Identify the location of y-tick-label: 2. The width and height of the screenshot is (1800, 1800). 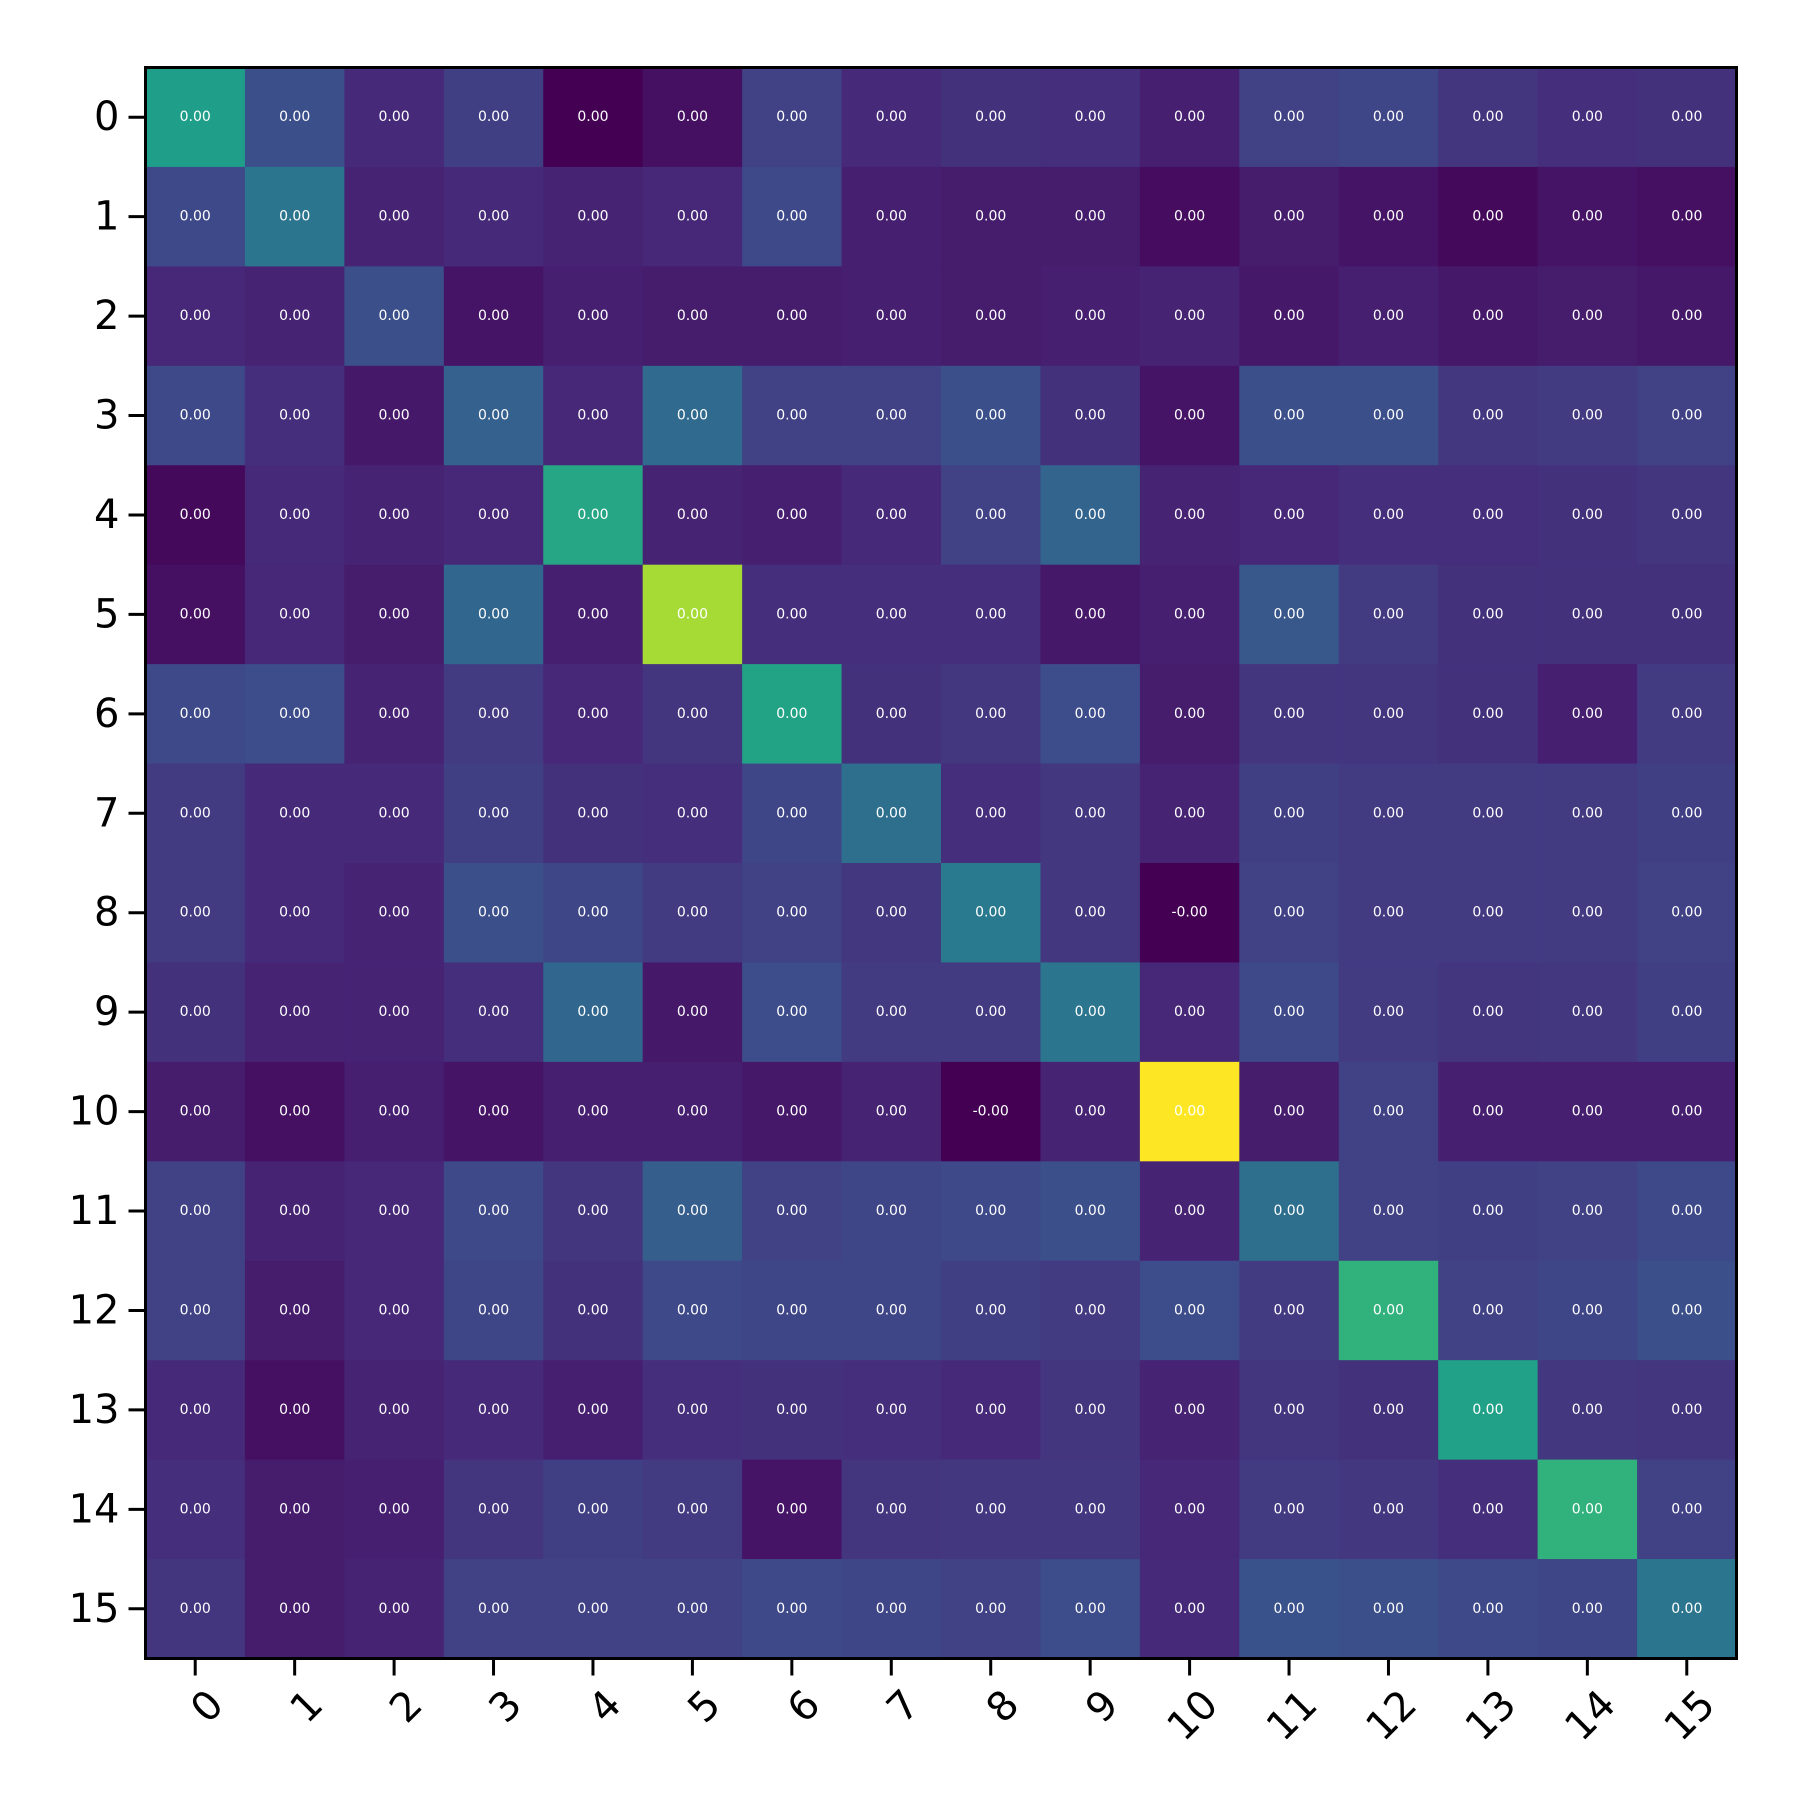
(106, 316).